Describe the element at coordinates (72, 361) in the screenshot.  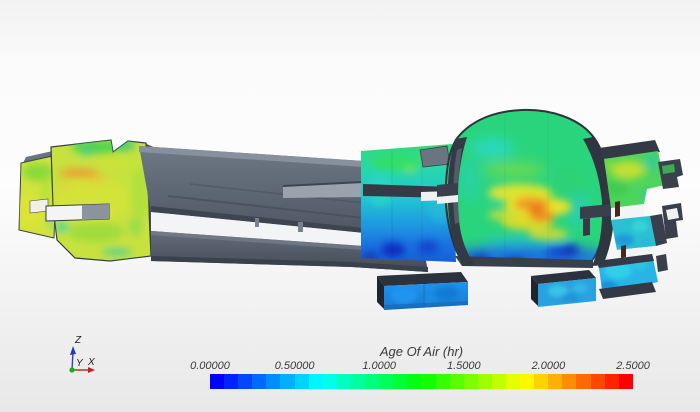
I see `z-axis` at that location.